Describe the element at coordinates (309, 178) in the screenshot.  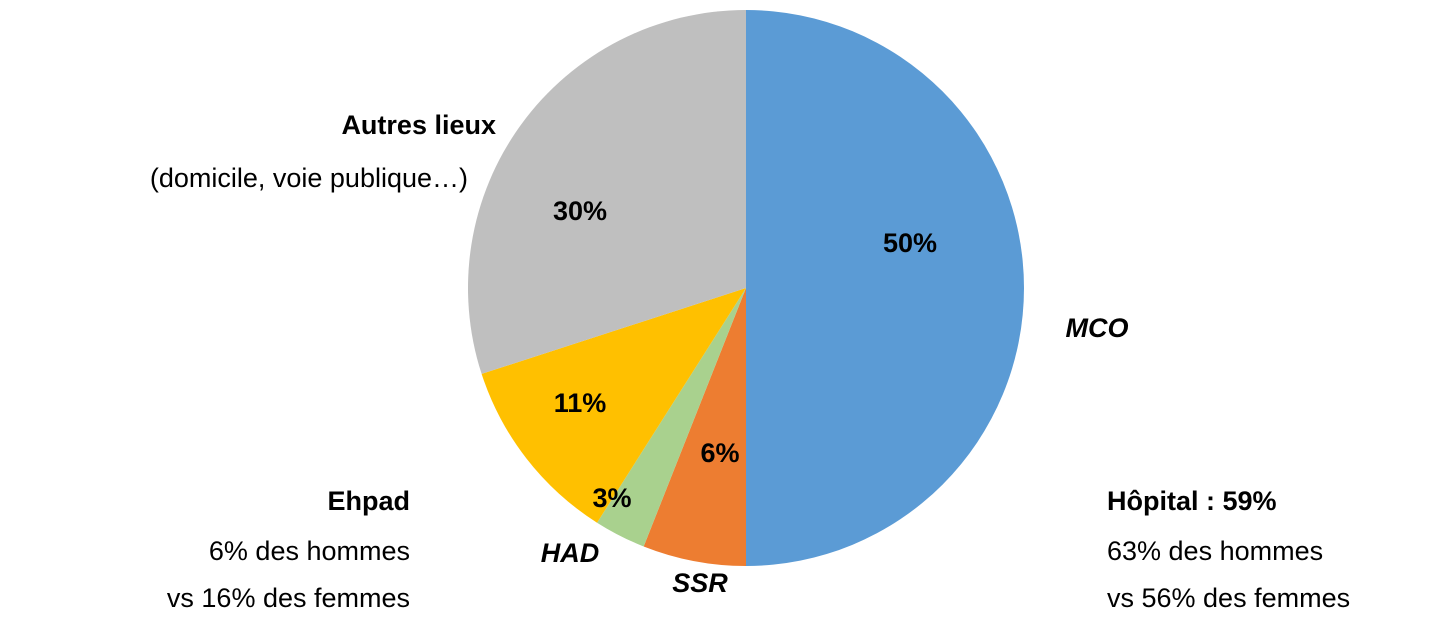
I see `annotation: (domicile, voie publique…)` at that location.